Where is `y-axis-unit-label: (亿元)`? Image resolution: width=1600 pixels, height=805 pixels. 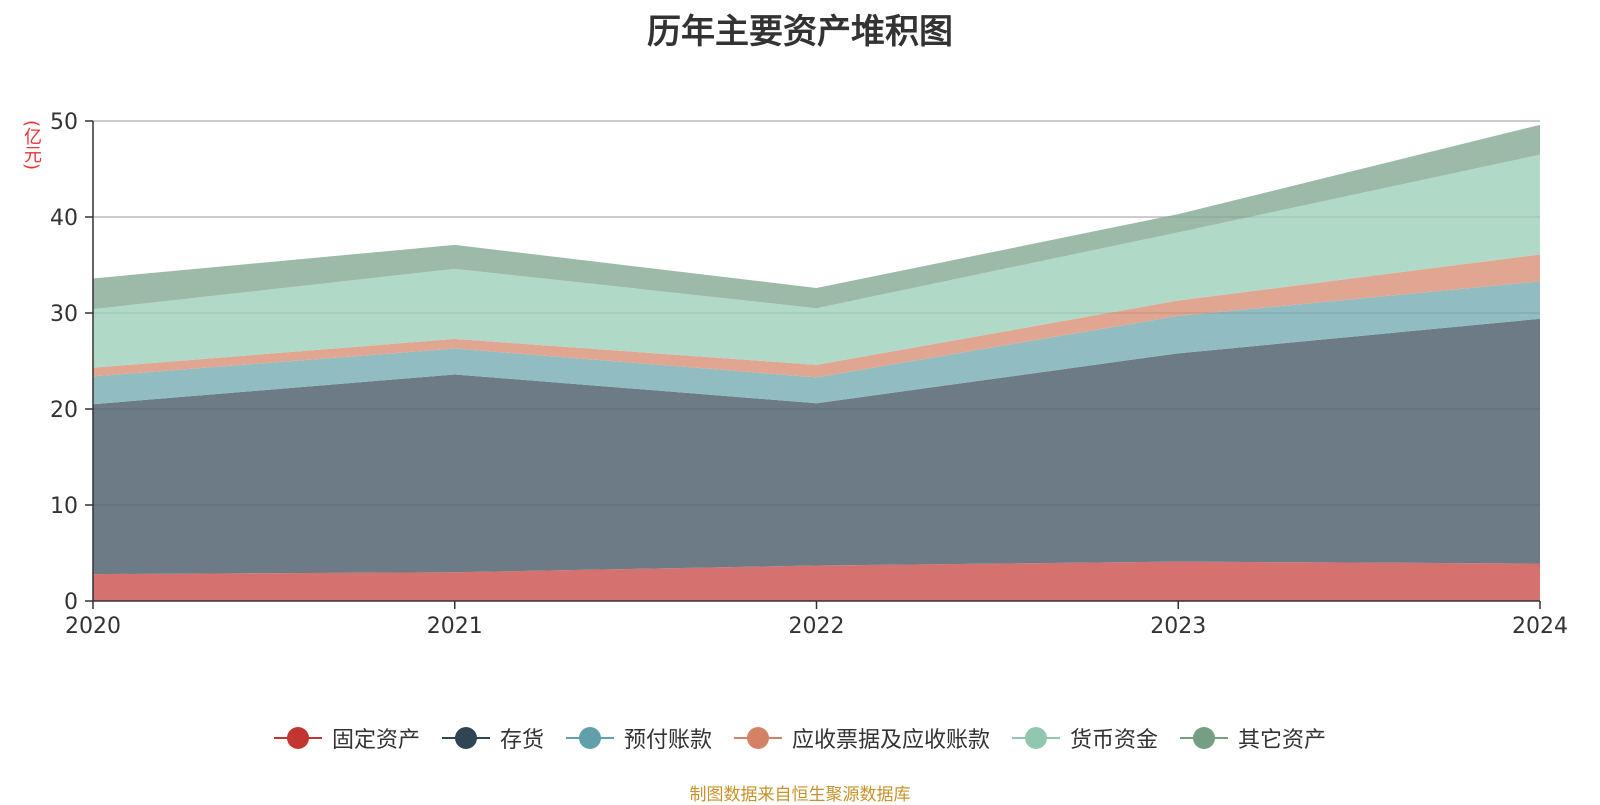
y-axis-unit-label: (亿元) is located at coordinates (31, 145).